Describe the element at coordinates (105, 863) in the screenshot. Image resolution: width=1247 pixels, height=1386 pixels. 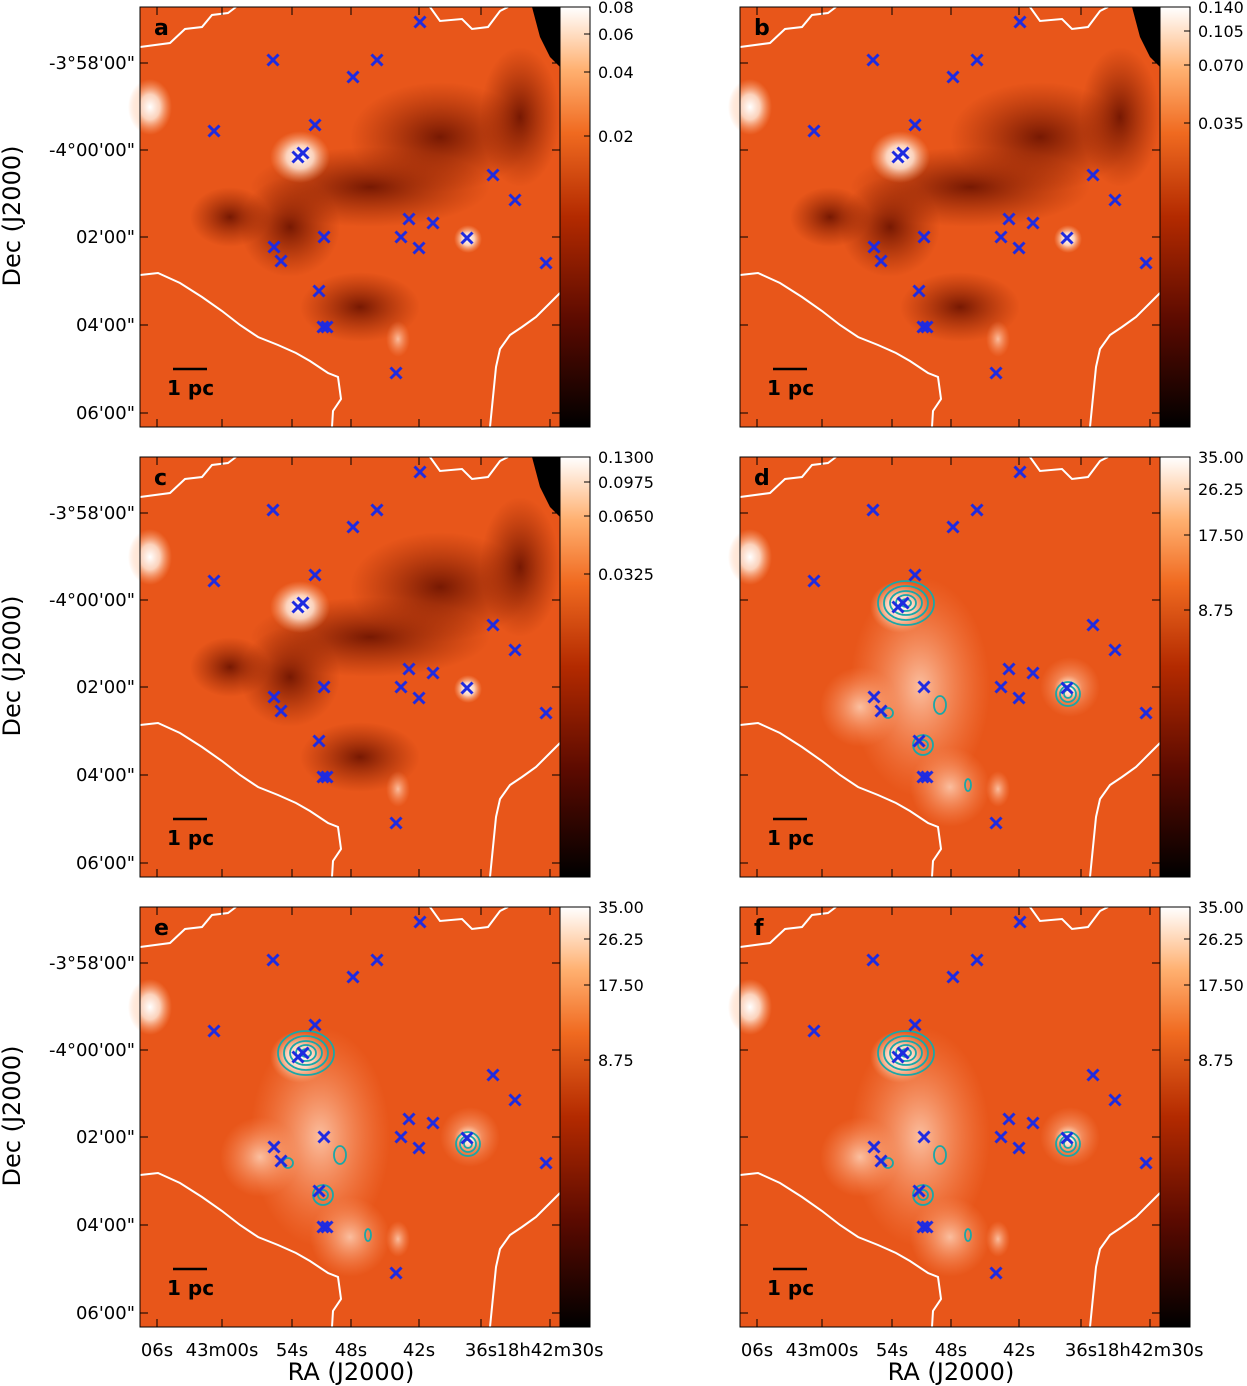
I see `dec-tick-label: 06'00"` at that location.